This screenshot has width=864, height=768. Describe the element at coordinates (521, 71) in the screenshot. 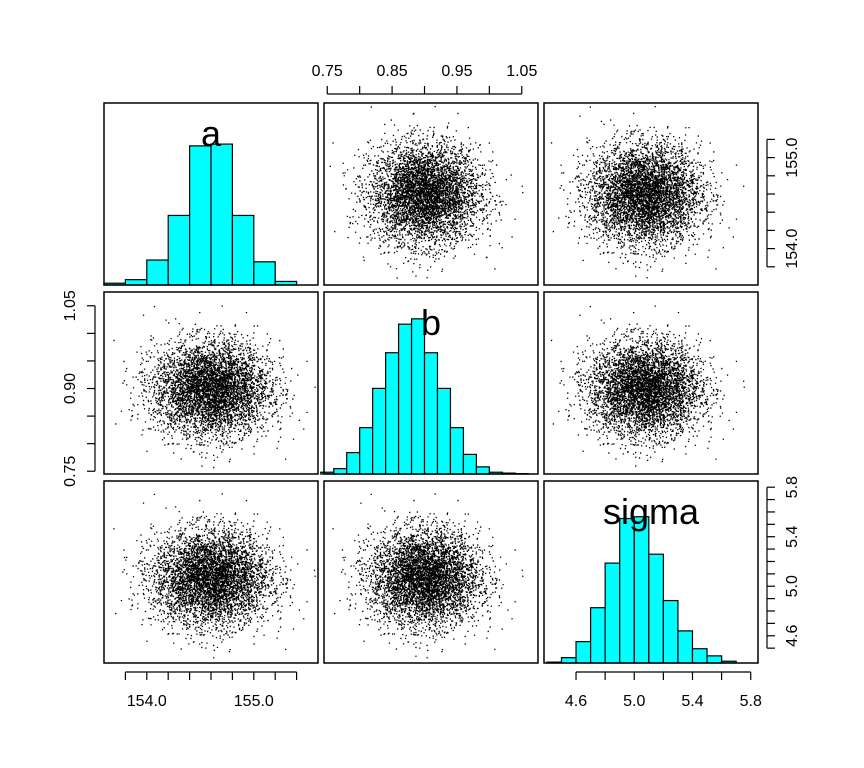

I see `tick-label-b-top-3: 1.05` at that location.